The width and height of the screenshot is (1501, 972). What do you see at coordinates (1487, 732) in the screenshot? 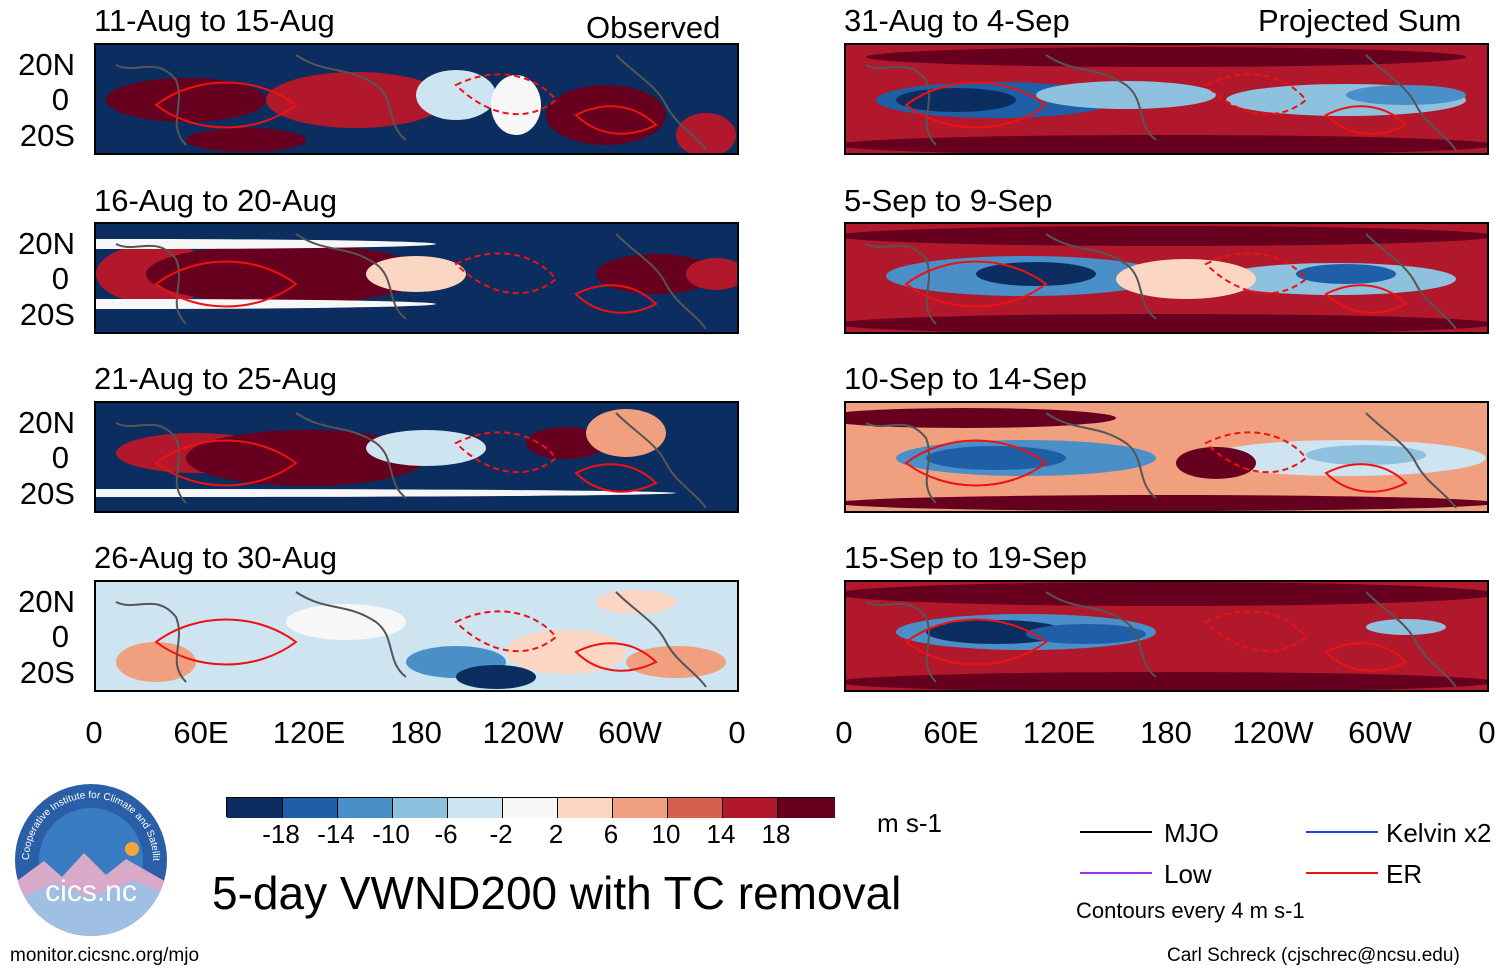
I see `lon-label-right-360: 0` at bounding box center [1487, 732].